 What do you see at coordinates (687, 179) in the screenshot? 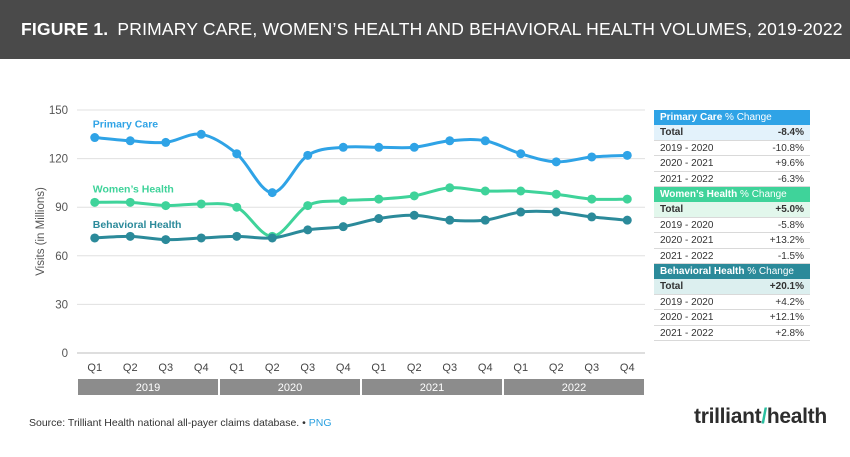
I see `row-label: 2021 - 2022` at bounding box center [687, 179].